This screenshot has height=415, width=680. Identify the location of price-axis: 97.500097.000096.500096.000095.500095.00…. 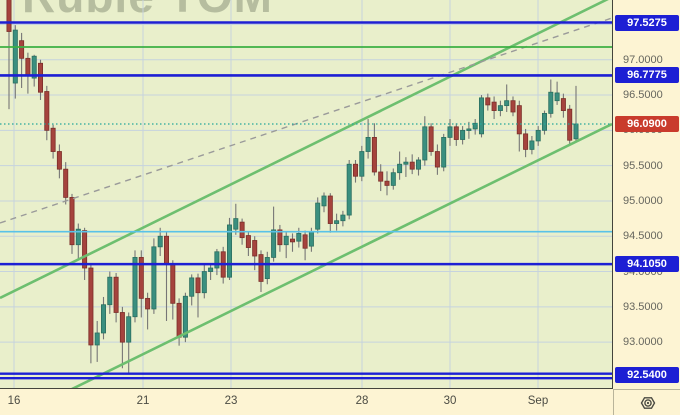
(646, 194).